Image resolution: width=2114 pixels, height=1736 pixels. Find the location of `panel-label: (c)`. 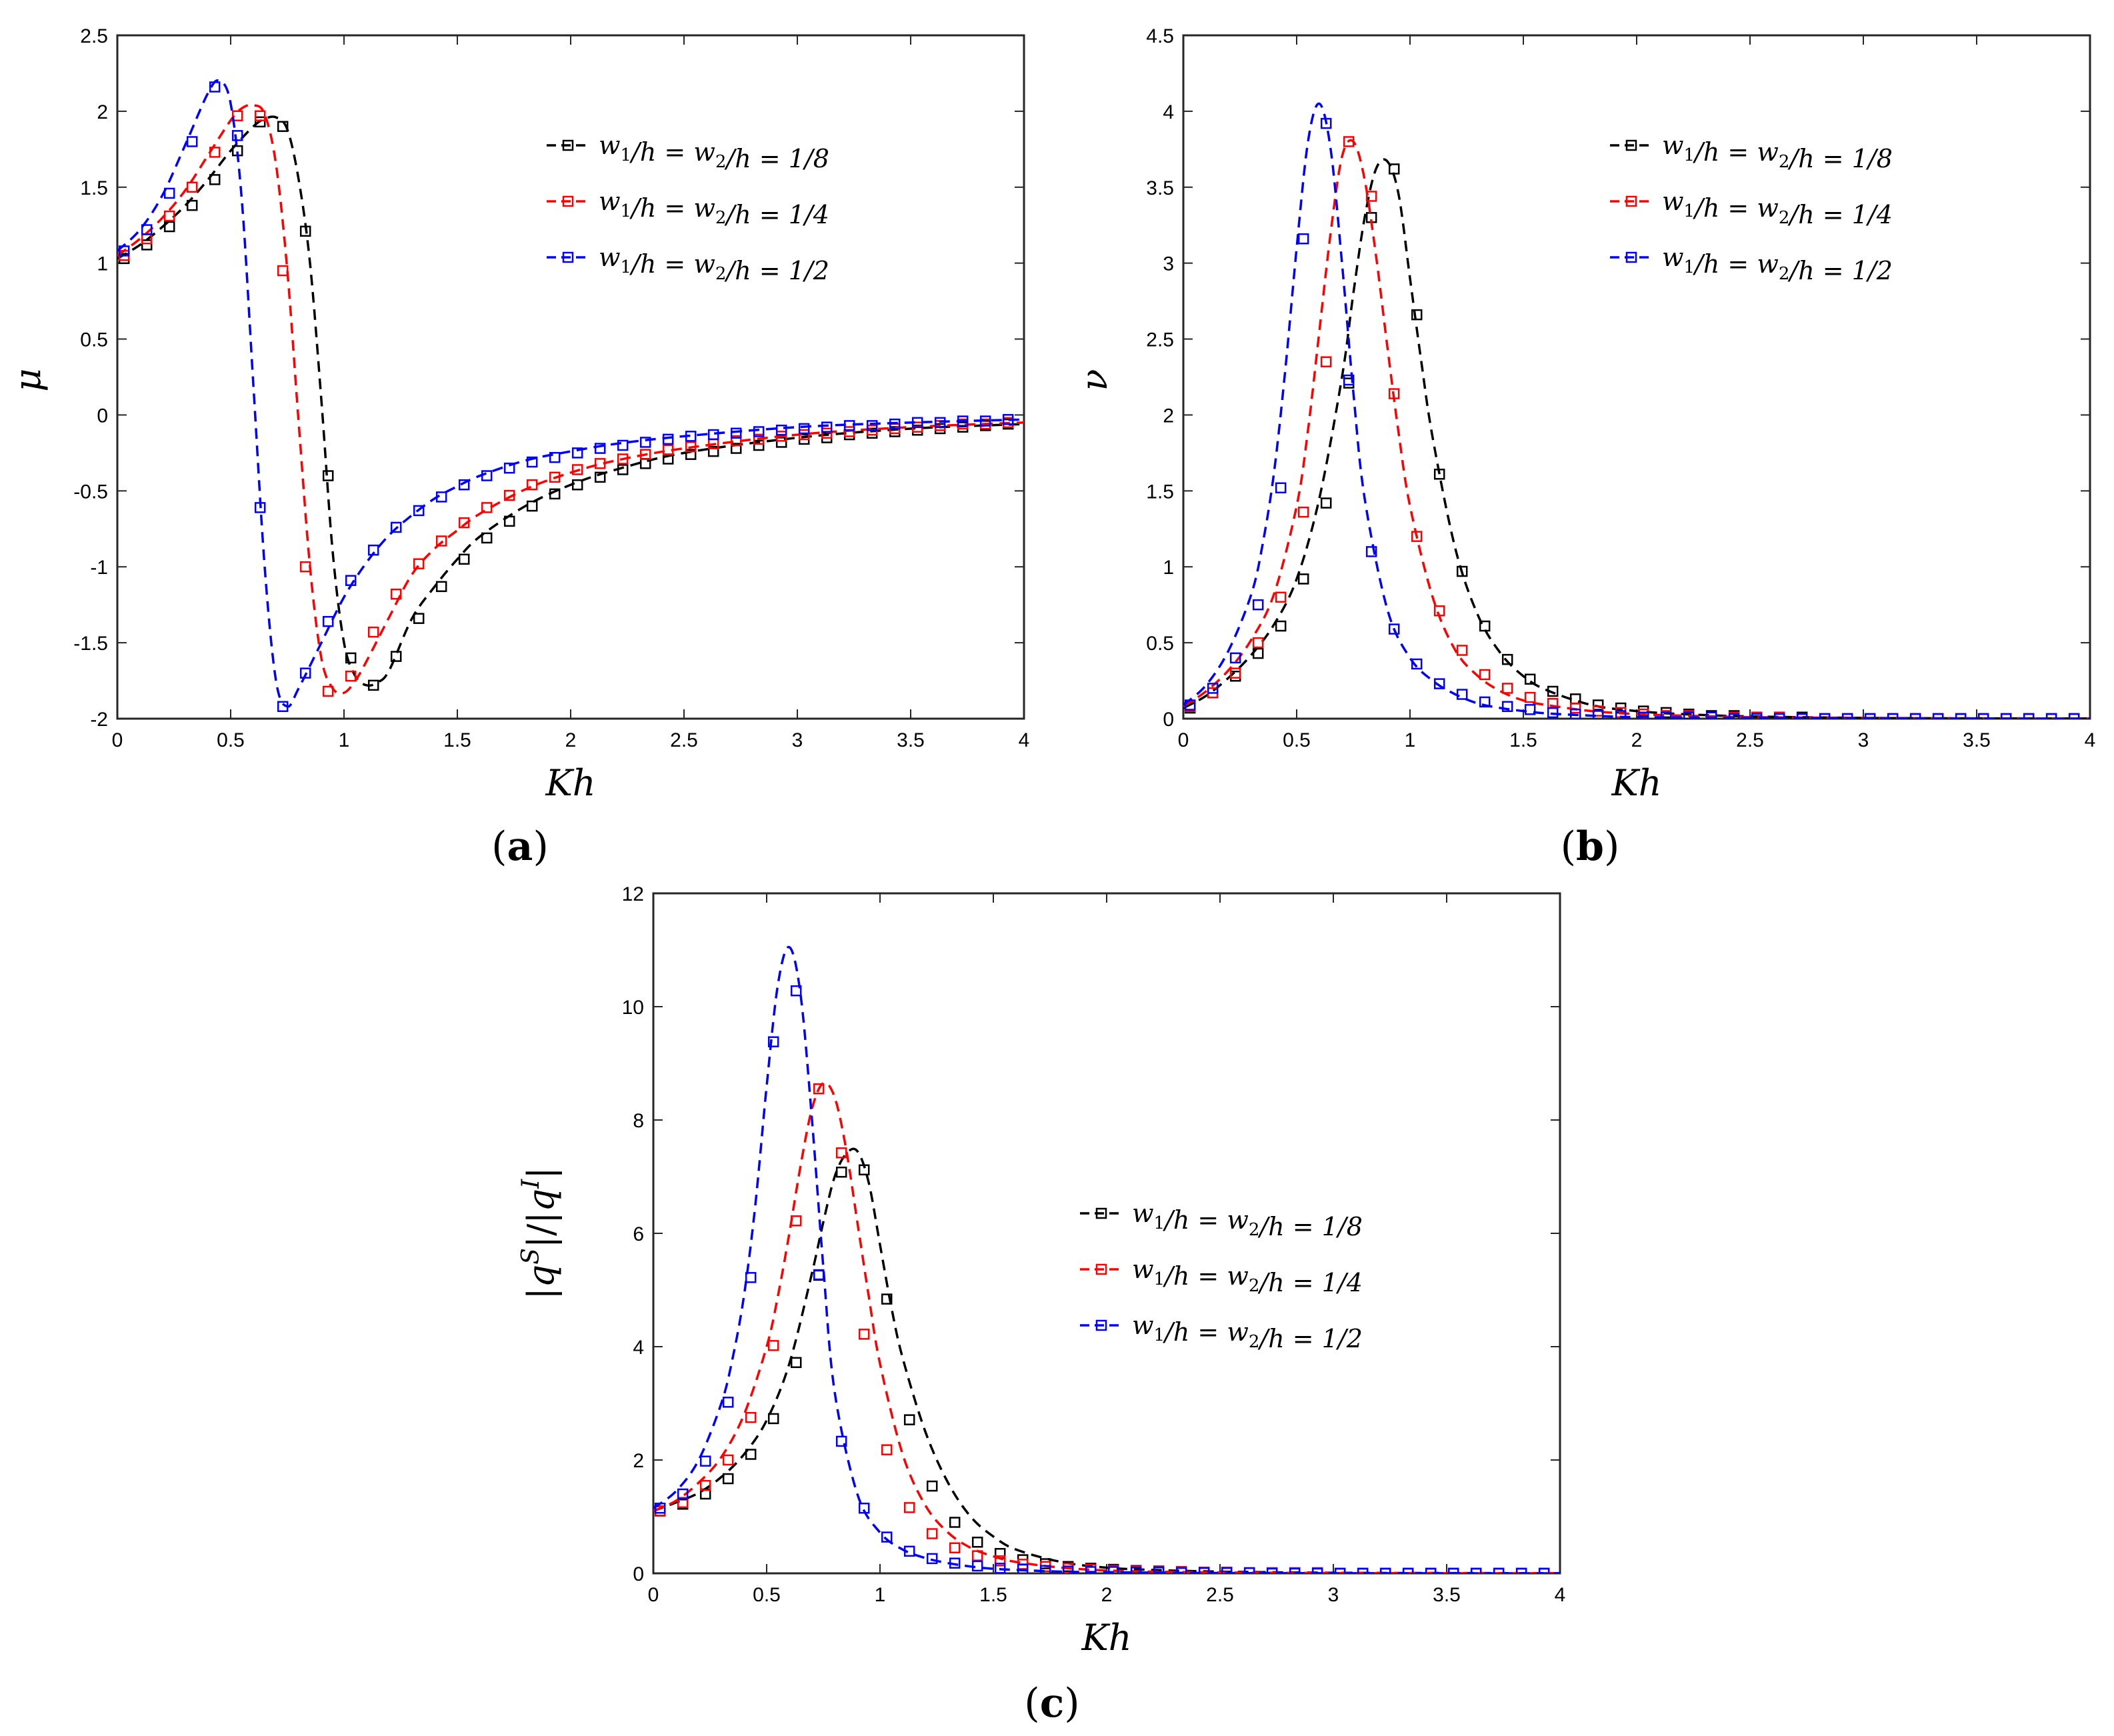

panel-label: (c) is located at coordinates (1051, 1703).